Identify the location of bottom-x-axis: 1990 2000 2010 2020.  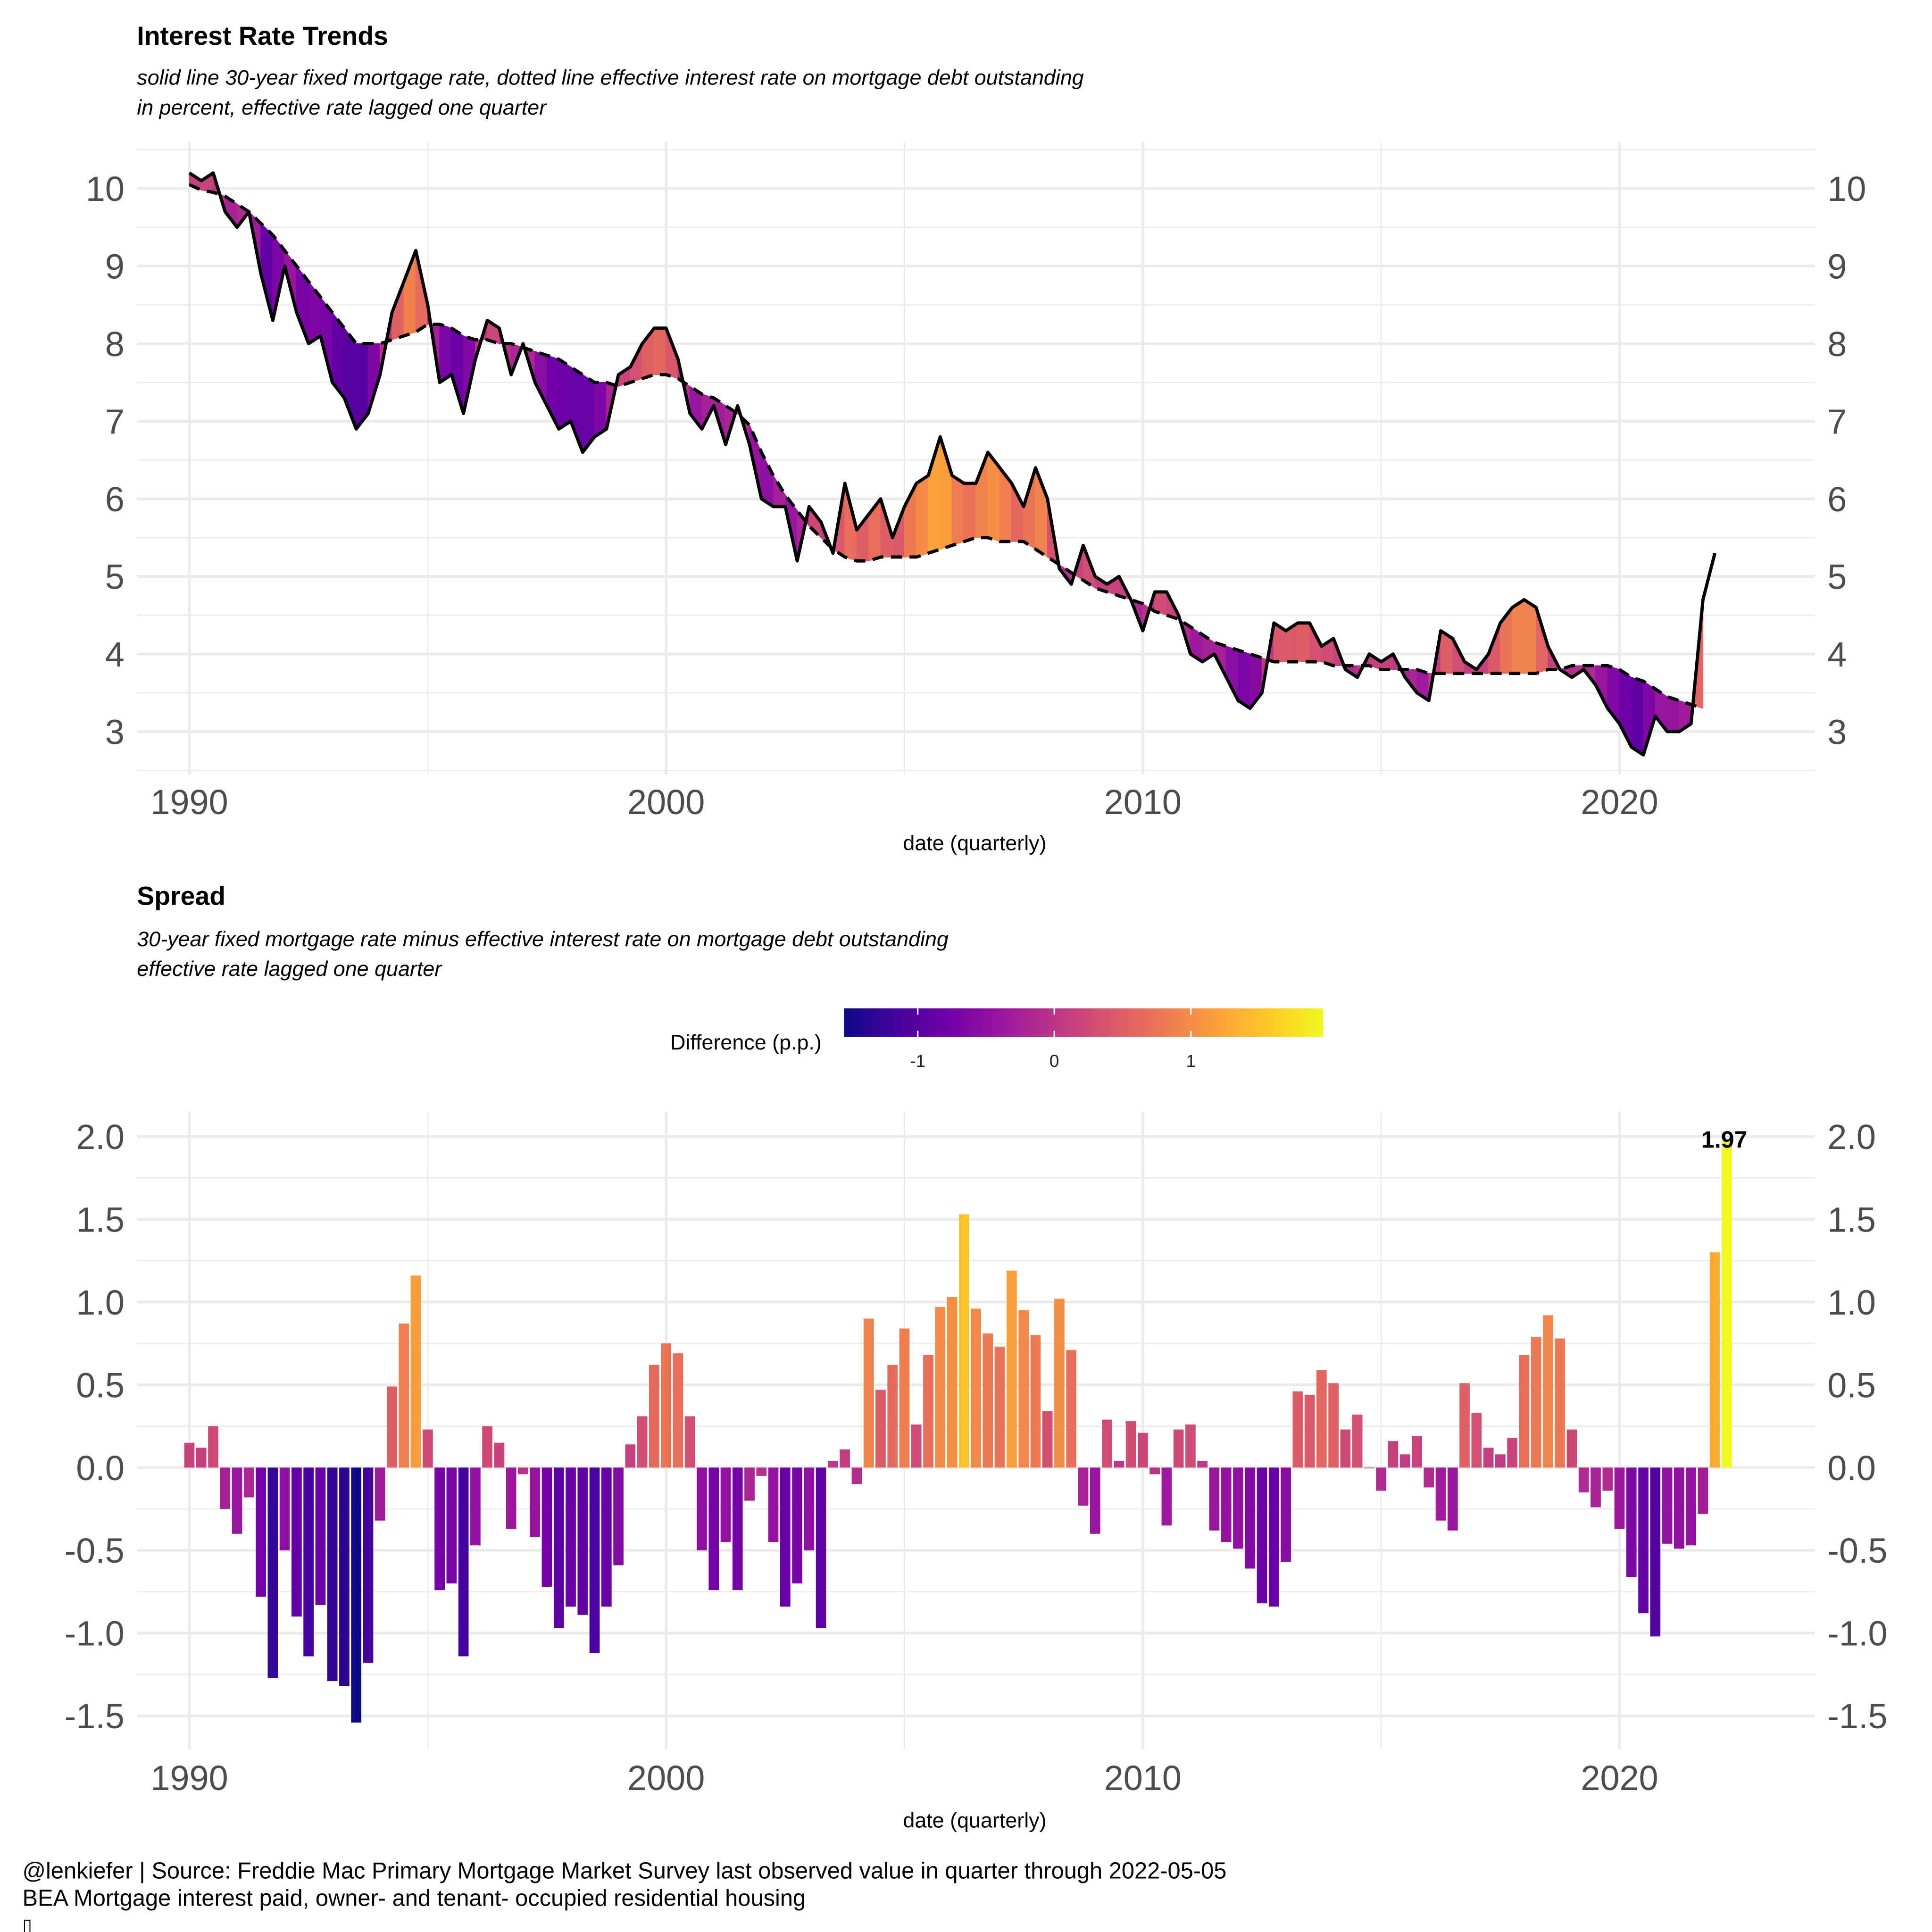
(904, 1778).